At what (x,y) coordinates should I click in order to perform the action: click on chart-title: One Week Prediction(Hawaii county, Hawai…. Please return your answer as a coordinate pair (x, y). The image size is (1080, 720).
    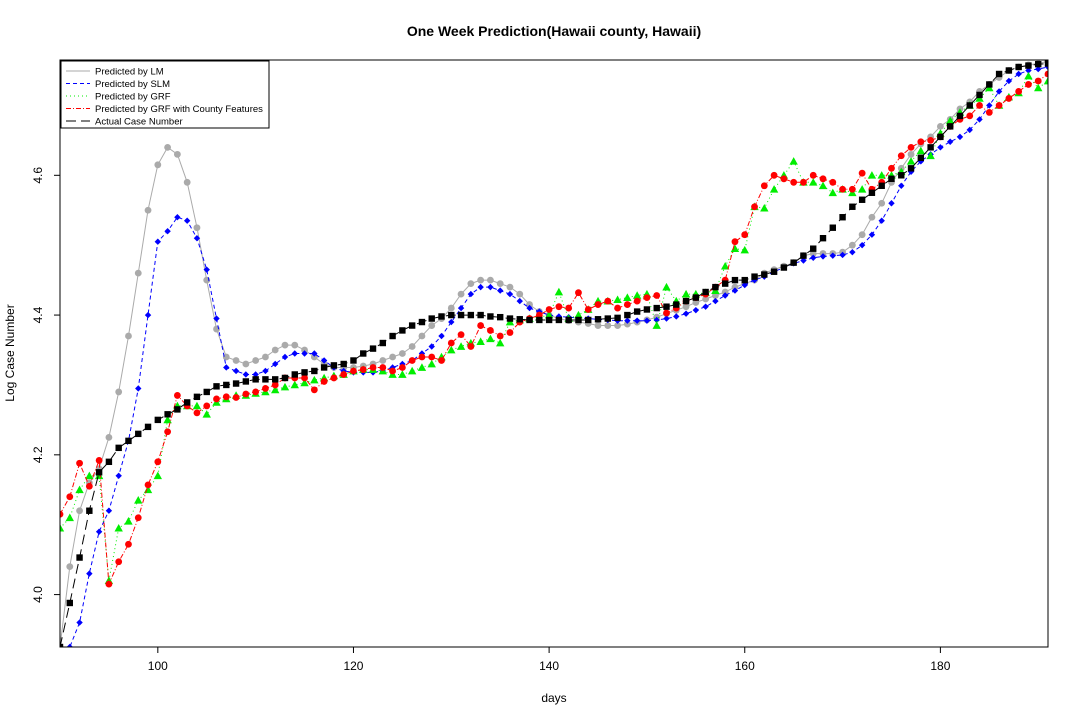
    Looking at the image, I should click on (554, 31).